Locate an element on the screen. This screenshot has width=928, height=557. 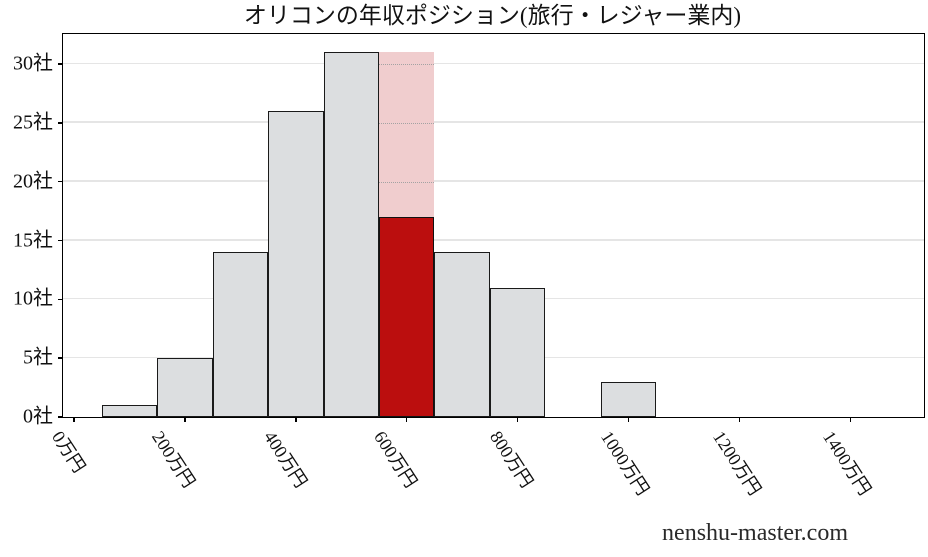
x-tick-label: 600万円 is located at coordinates (395, 459).